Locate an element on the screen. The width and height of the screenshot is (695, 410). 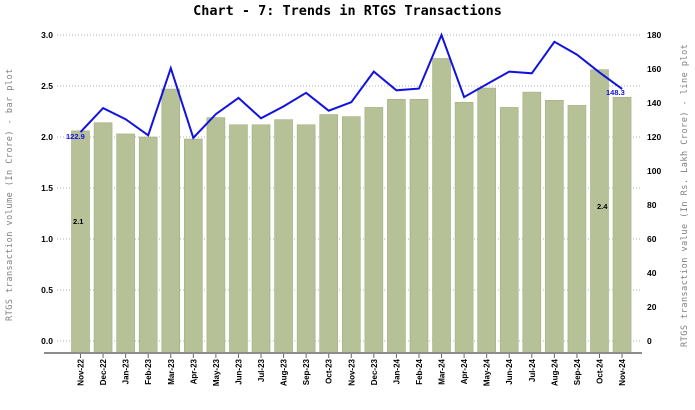
right-axis-tick-label: 40 is located at coordinates (652, 273).